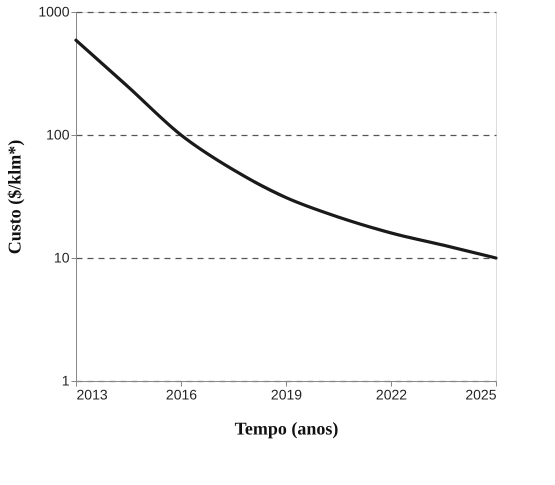 Image resolution: width=555 pixels, height=485 pixels. What do you see at coordinates (66, 380) in the screenshot?
I see `y-tick-label: 1` at bounding box center [66, 380].